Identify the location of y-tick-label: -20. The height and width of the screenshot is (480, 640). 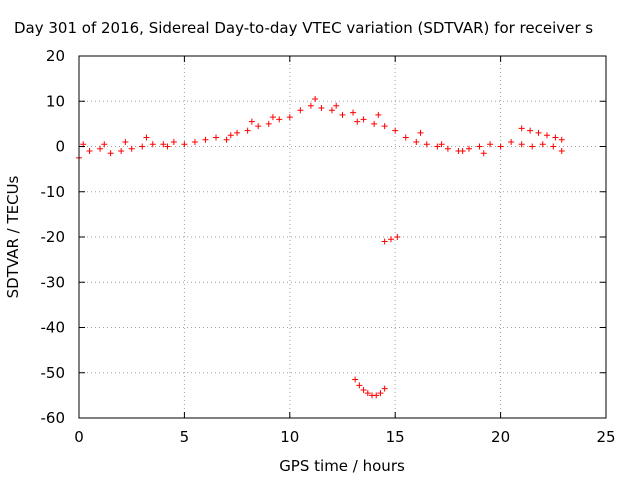
(53, 237).